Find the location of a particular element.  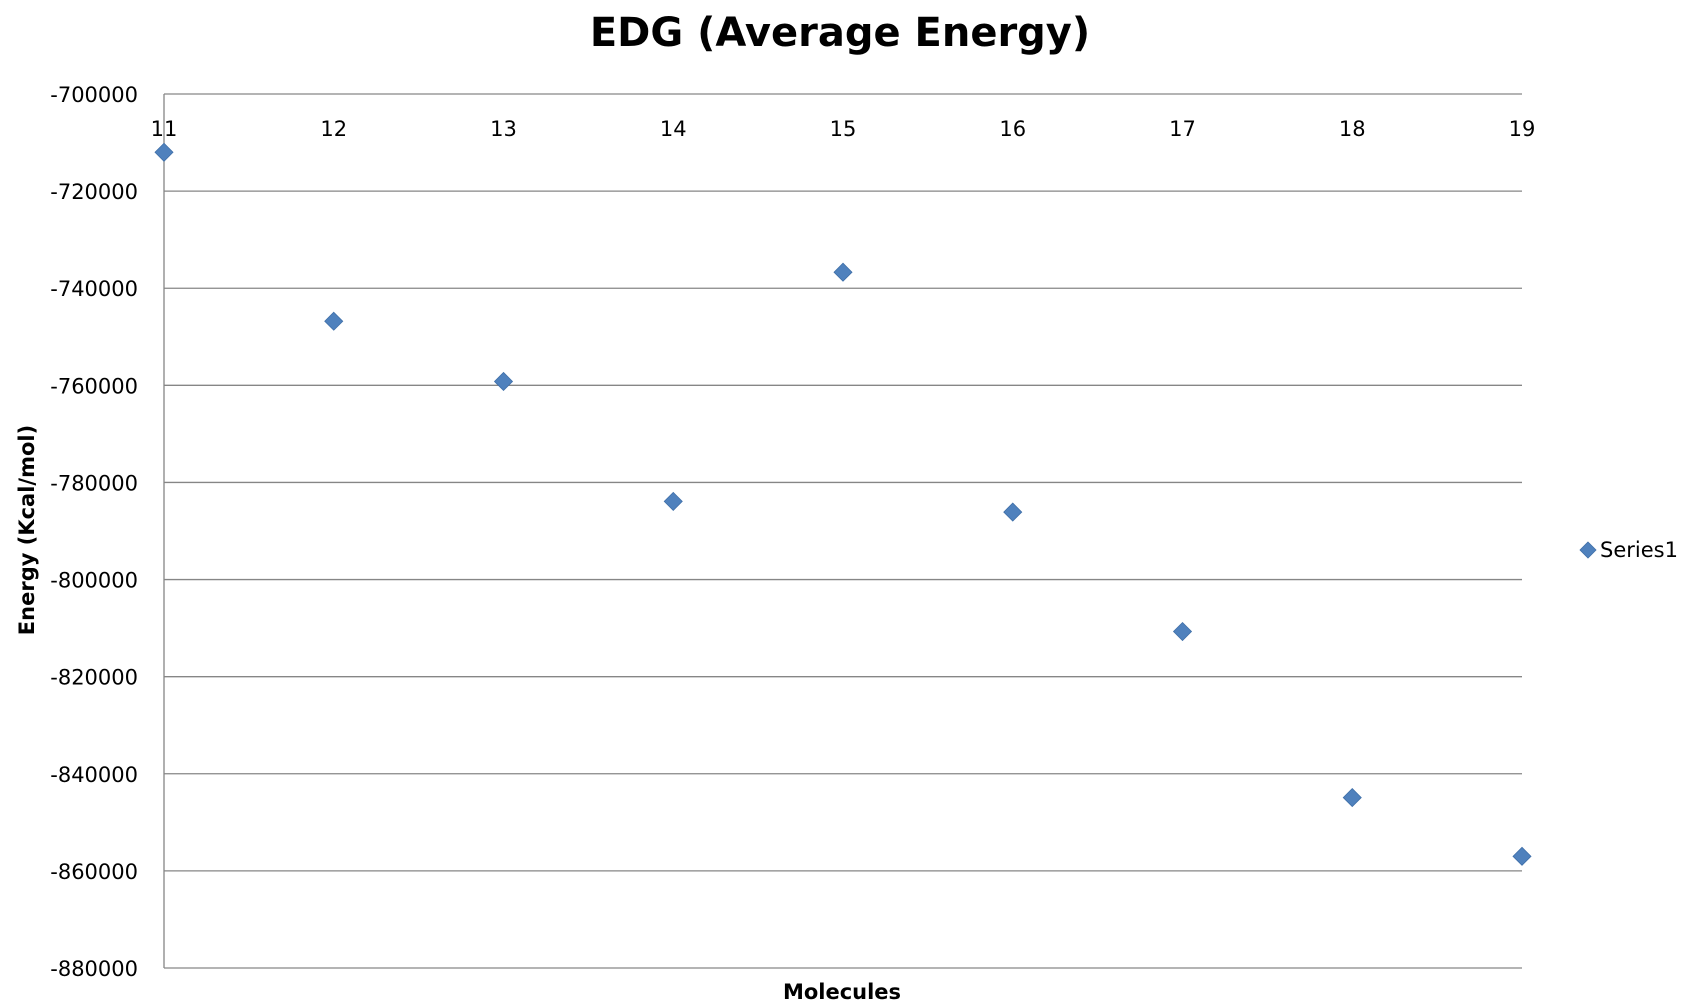

x-tick-label-16: 16 is located at coordinates (1012, 129).